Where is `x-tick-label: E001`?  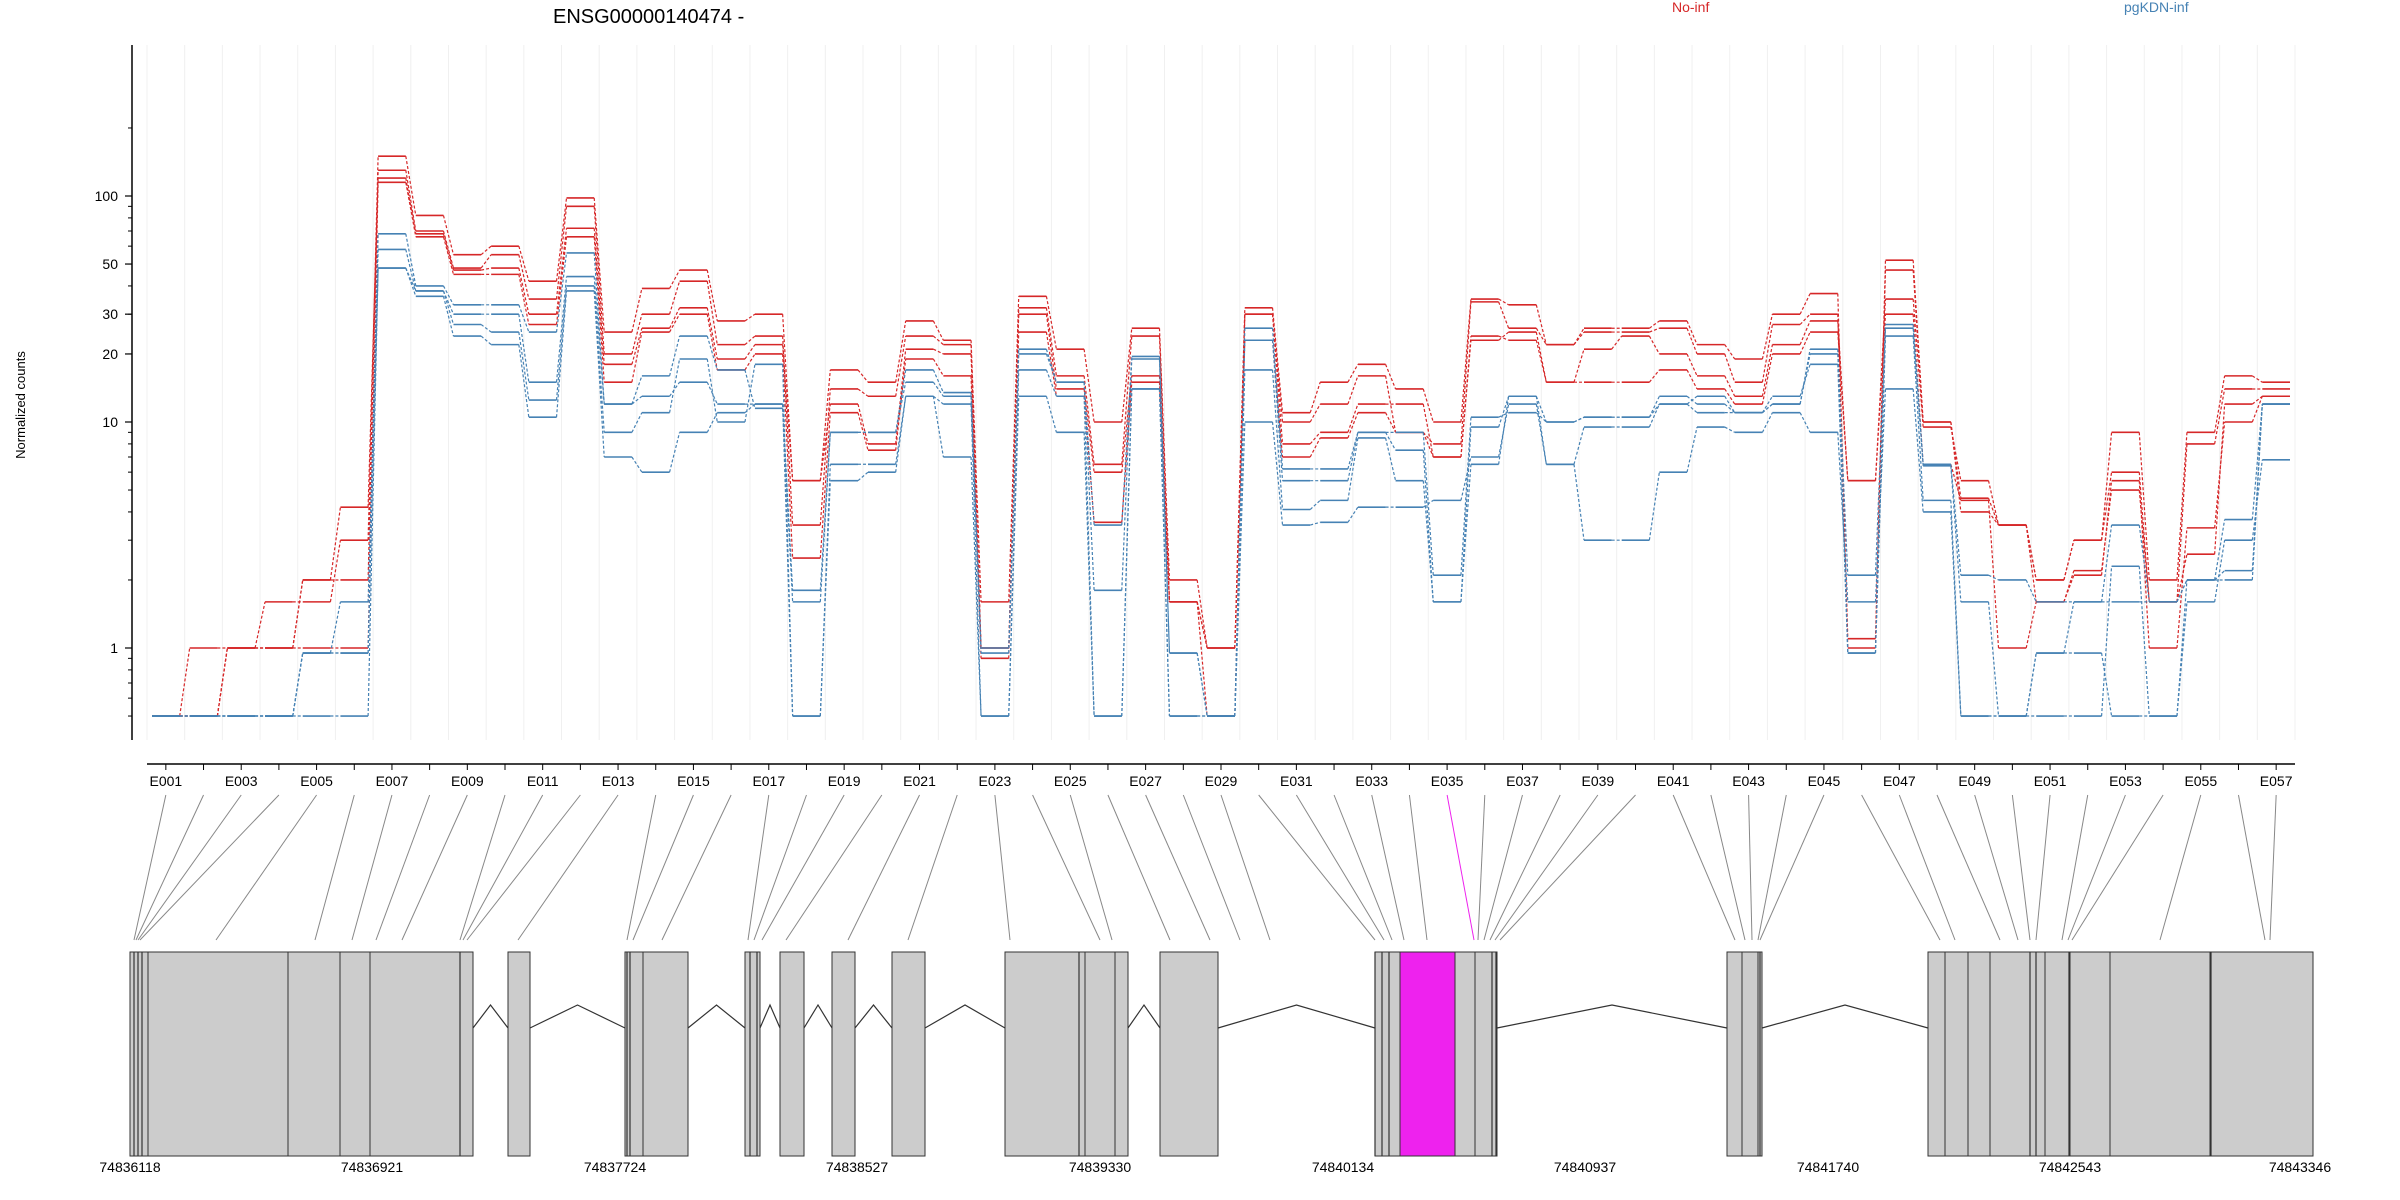
x-tick-label: E001 is located at coordinates (165, 781).